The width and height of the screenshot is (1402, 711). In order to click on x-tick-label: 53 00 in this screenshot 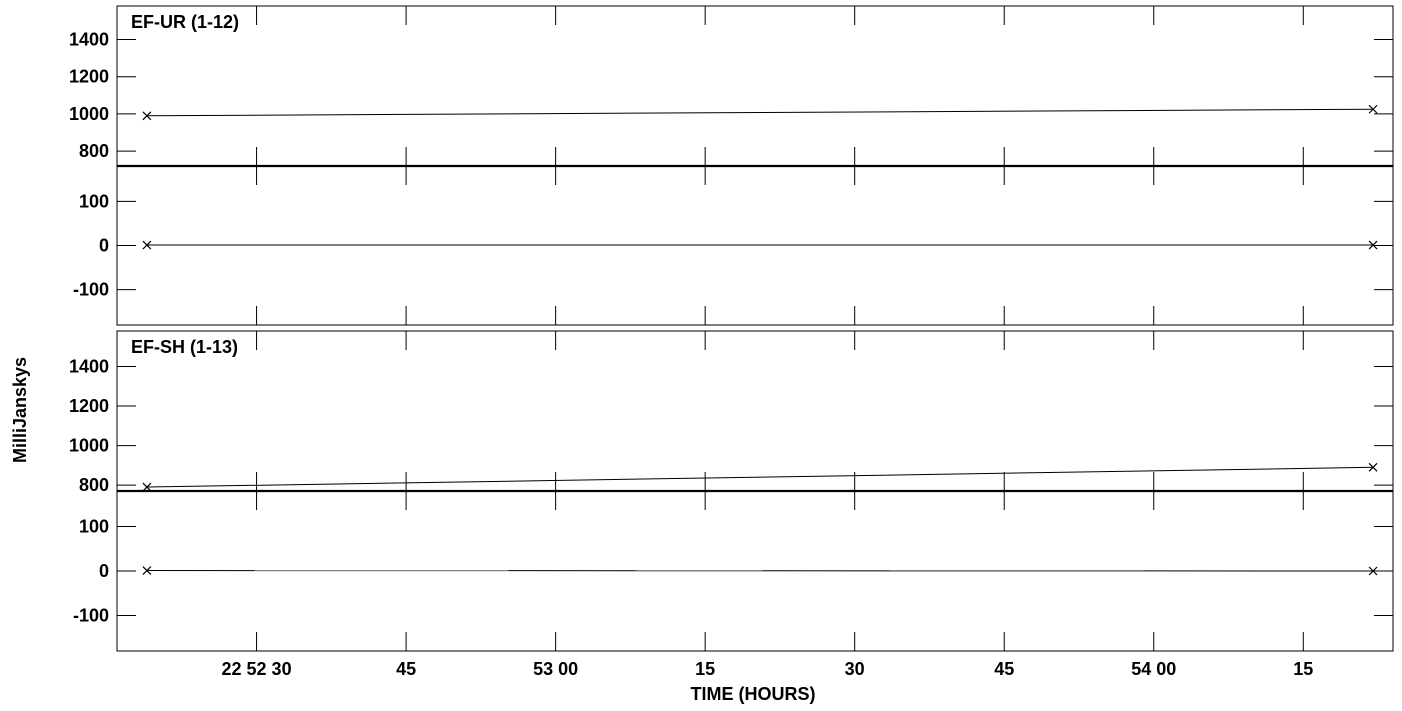, I will do `click(555, 669)`.